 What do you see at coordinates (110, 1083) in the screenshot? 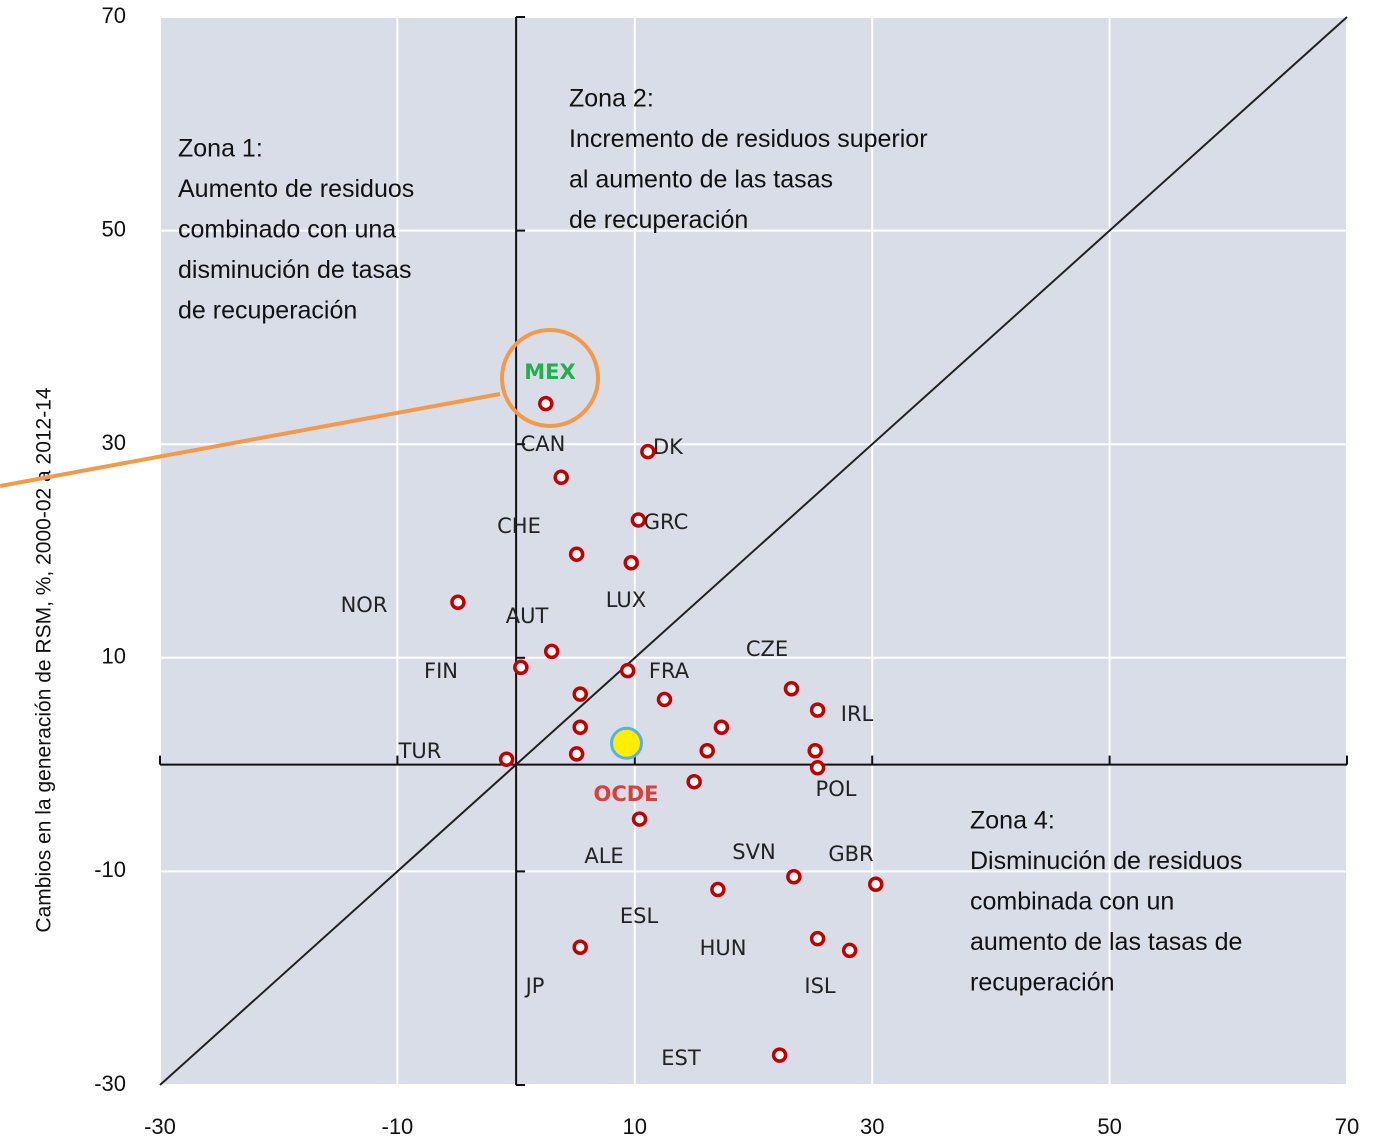
I see `y-tick-label: -30` at bounding box center [110, 1083].